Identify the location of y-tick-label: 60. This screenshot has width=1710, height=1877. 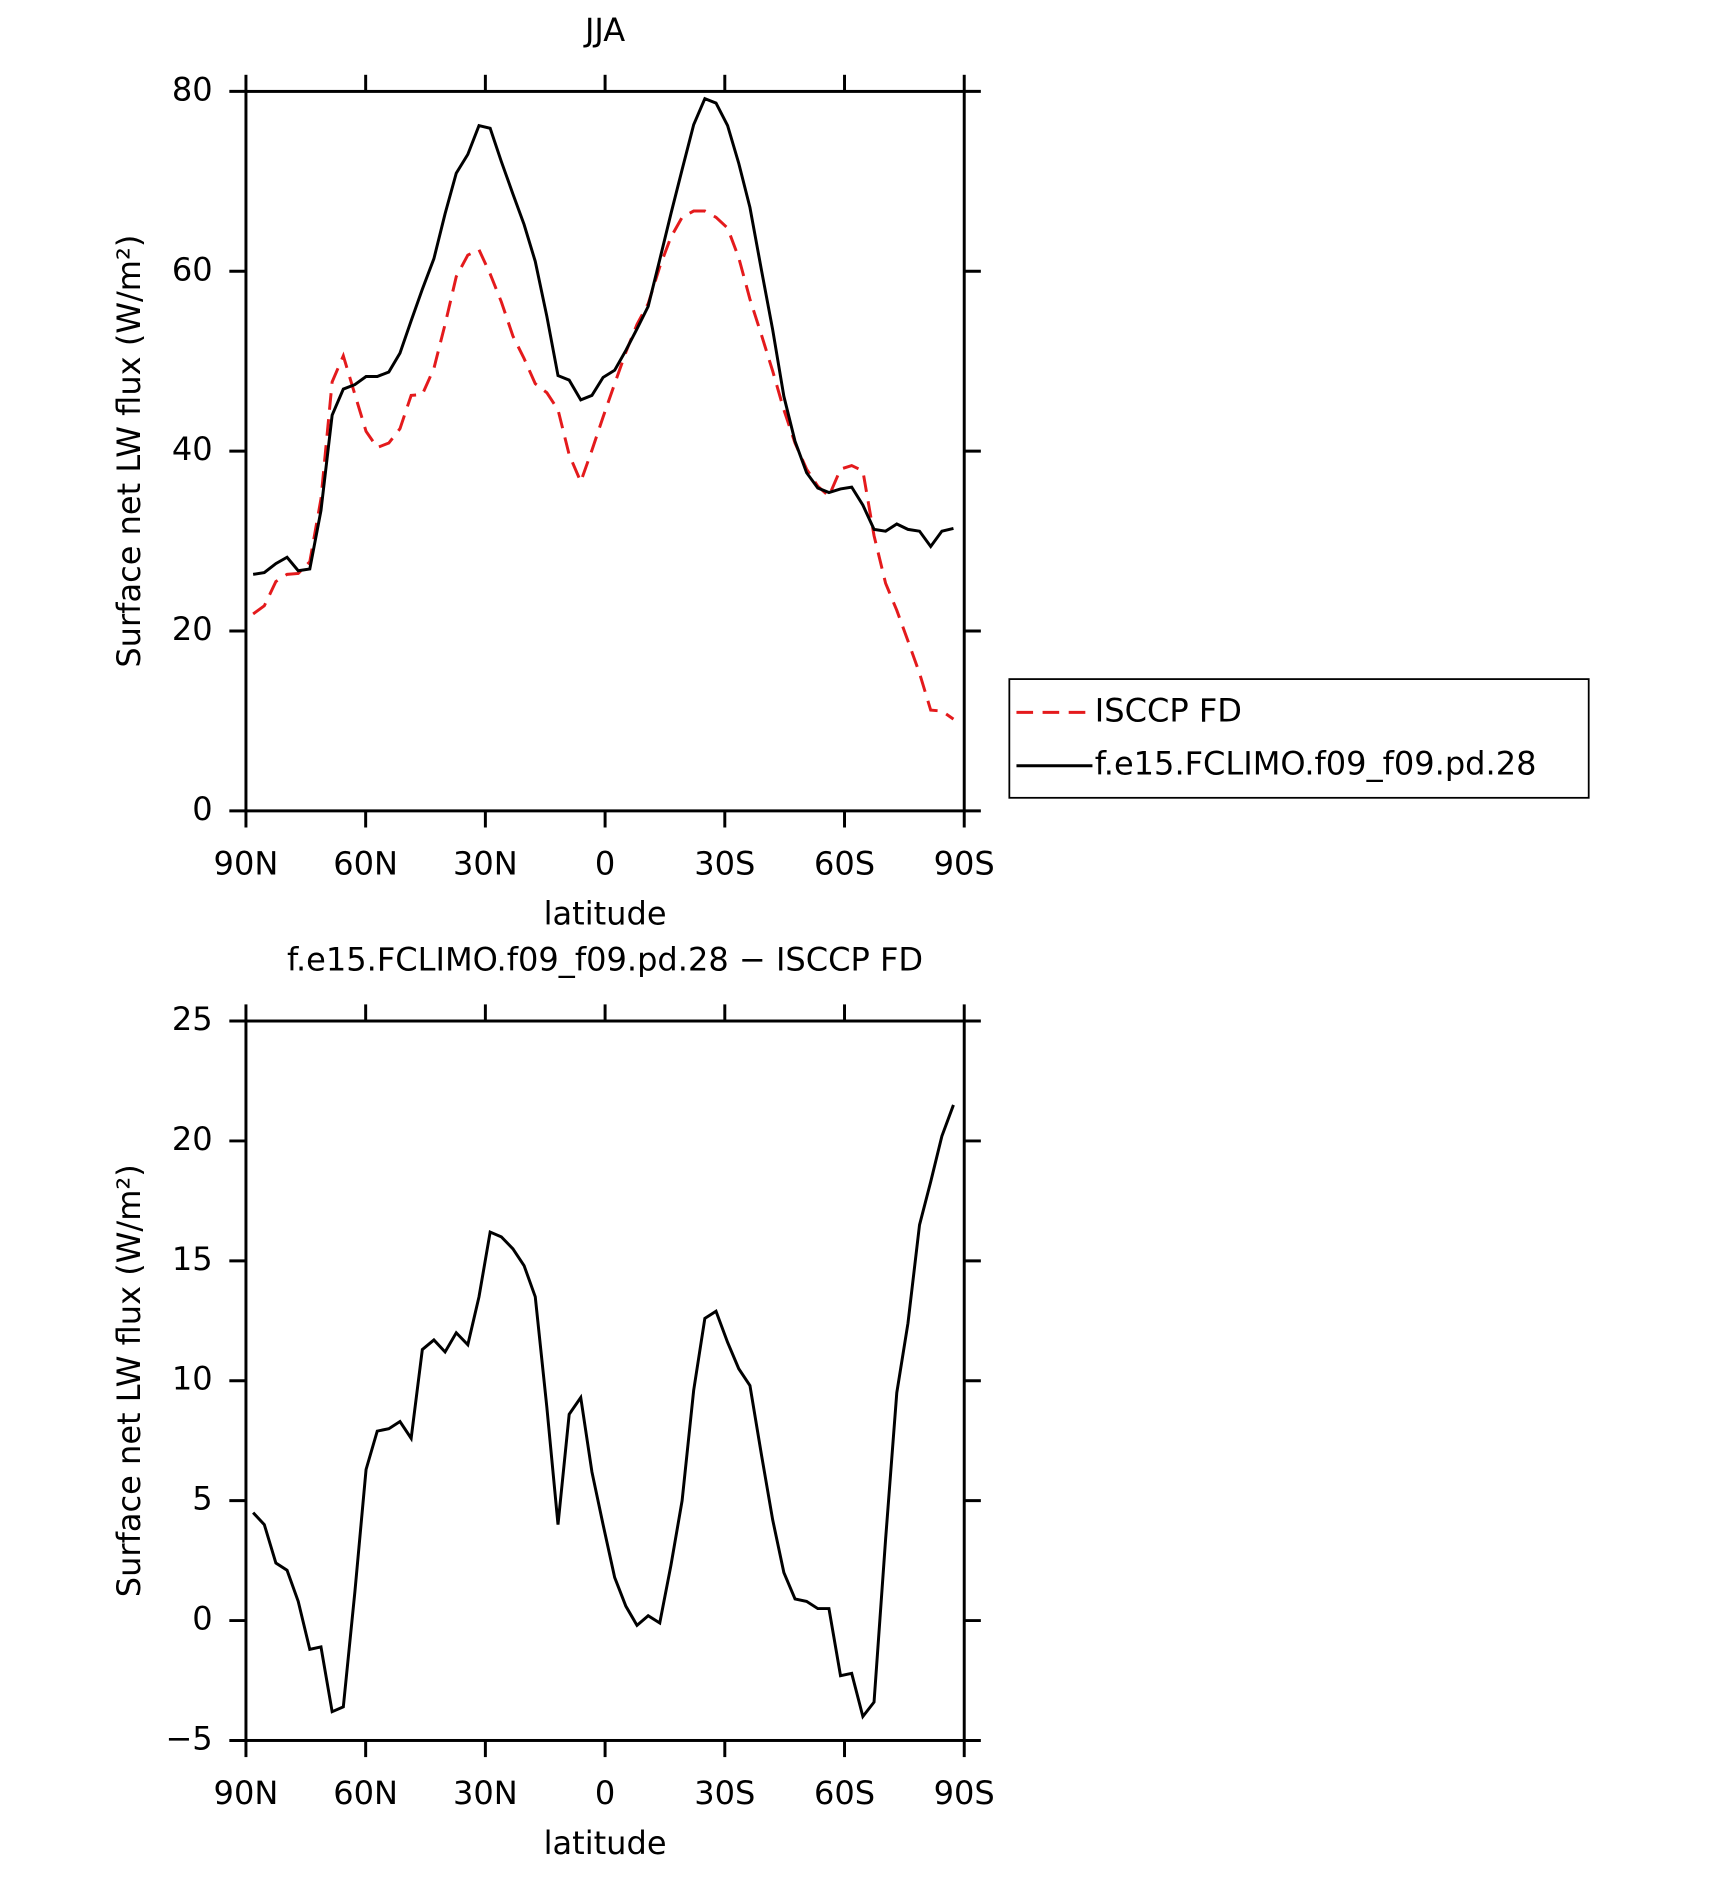
(192, 269).